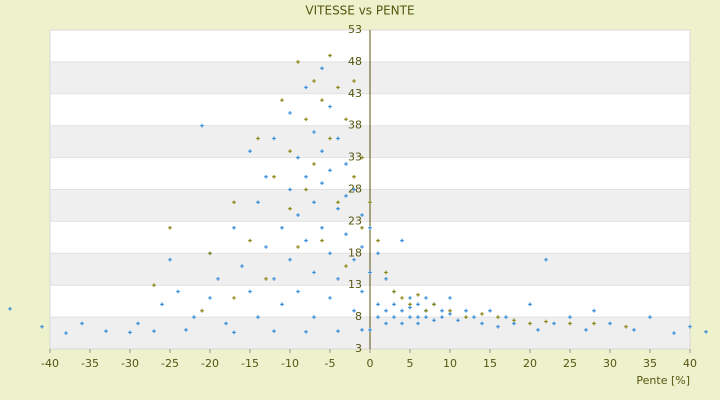  What do you see at coordinates (650, 363) in the screenshot?
I see `x-tick-label: 35` at bounding box center [650, 363].